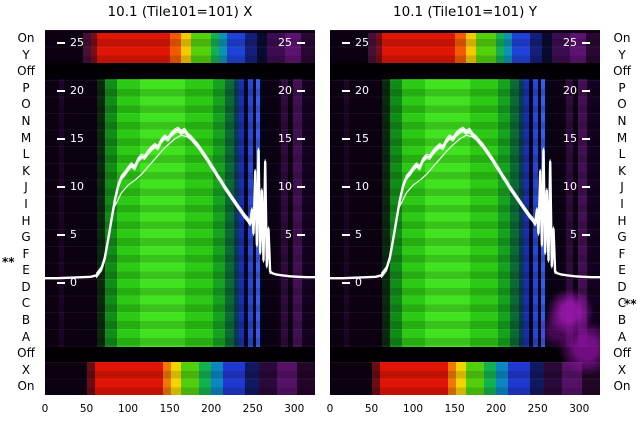 This screenshot has height=440, width=640. I want to click on x-tick-250: 250, so click(537, 409).